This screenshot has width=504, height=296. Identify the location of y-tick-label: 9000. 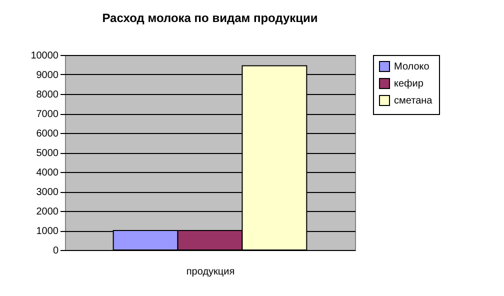
(47, 75).